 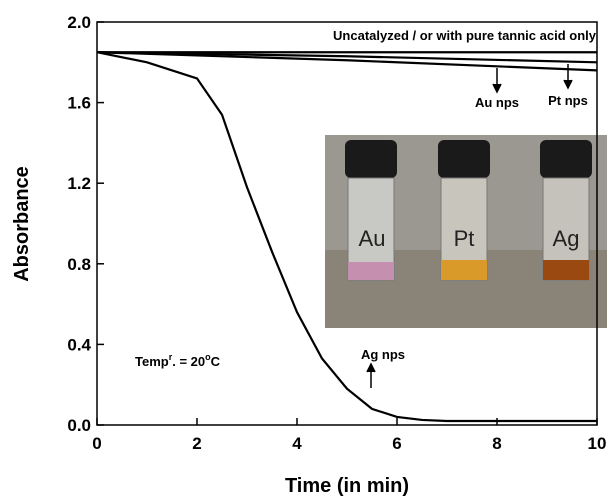 What do you see at coordinates (188, 361) in the screenshot?
I see `temperature-text: . = 20` at bounding box center [188, 361].